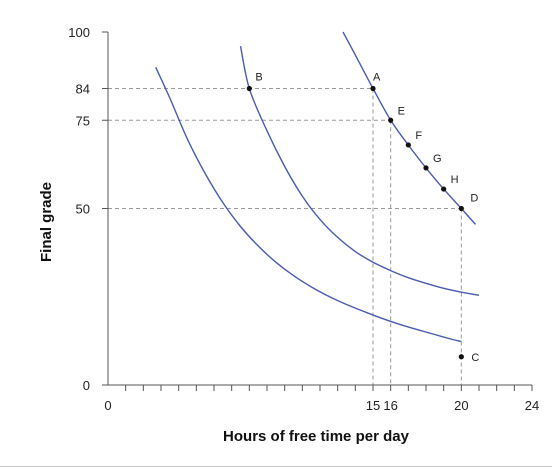  Describe the element at coordinates (461, 357) in the screenshot. I see `point-c` at that location.